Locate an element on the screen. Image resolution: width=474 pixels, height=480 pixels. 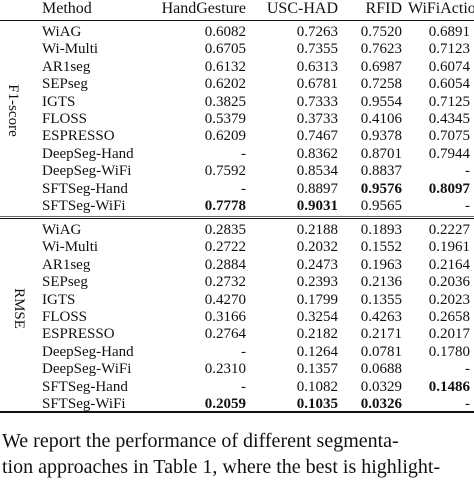
value-cell: 0.8837 is located at coordinates (381, 171).